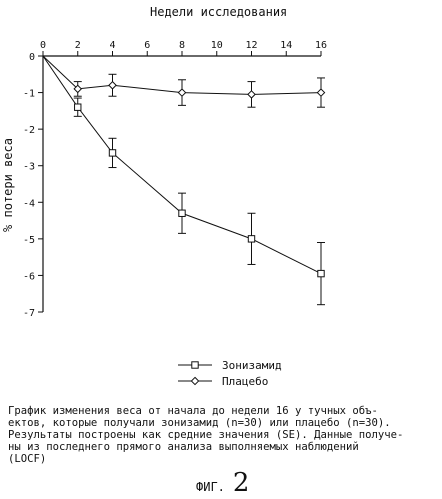  What do you see at coordinates (217, 45) in the screenshot?
I see `x-tick-label: 10` at bounding box center [217, 45].